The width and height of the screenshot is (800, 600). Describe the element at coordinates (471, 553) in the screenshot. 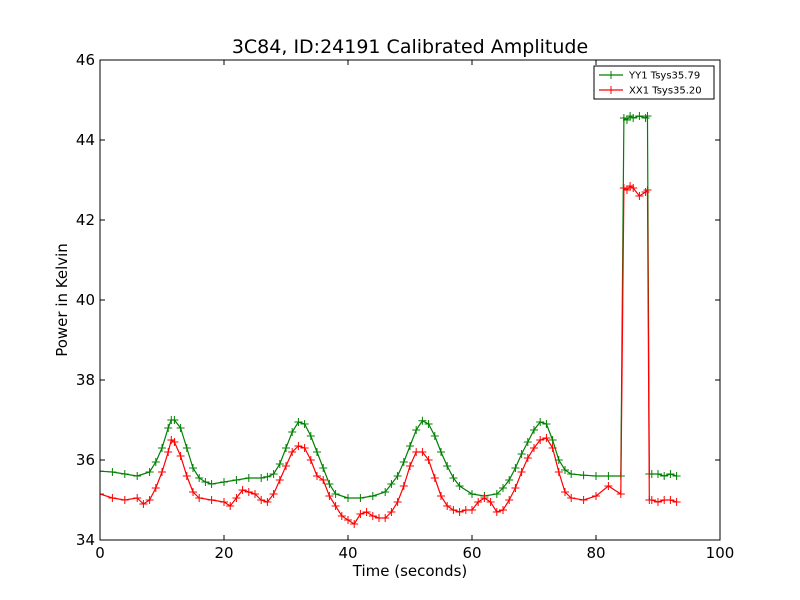

I see `x-tick-label: 60` at that location.